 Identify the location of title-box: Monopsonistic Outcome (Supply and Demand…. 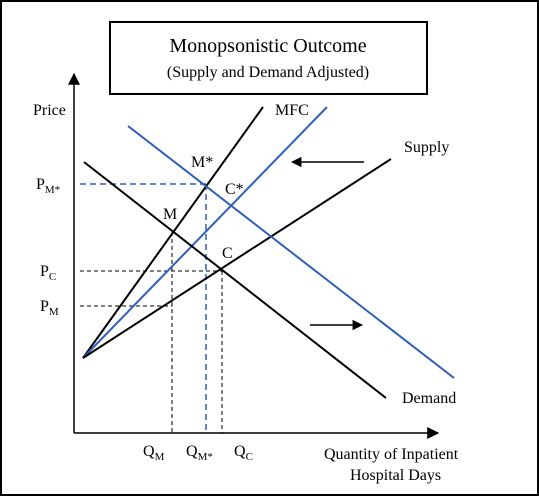
(268, 58).